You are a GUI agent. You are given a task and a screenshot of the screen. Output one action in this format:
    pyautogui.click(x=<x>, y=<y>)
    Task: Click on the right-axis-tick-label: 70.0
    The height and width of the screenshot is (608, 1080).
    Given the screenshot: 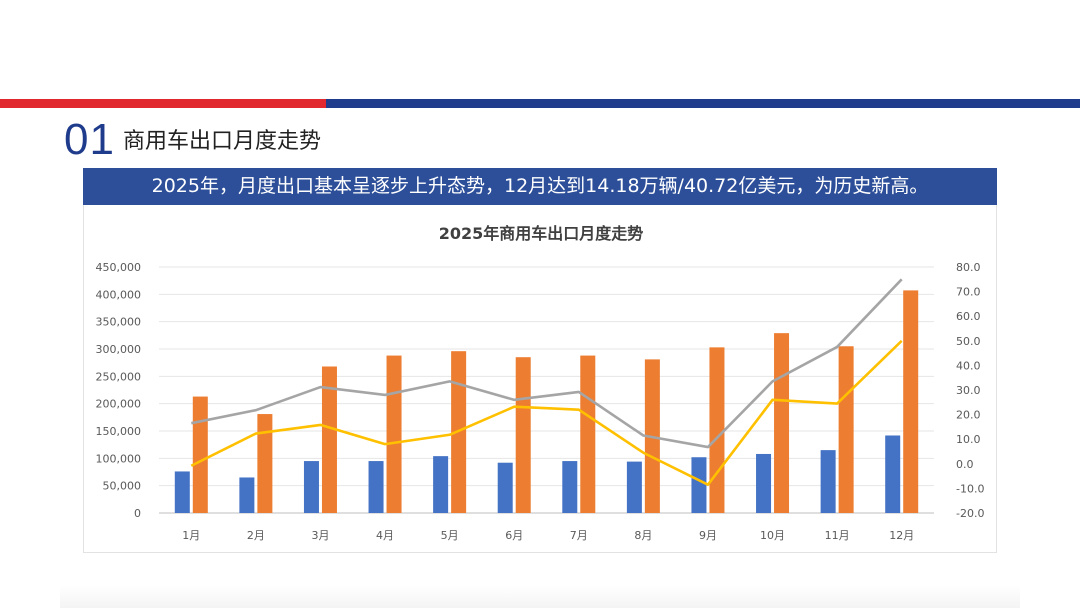 What is the action you would take?
    pyautogui.click(x=968, y=292)
    